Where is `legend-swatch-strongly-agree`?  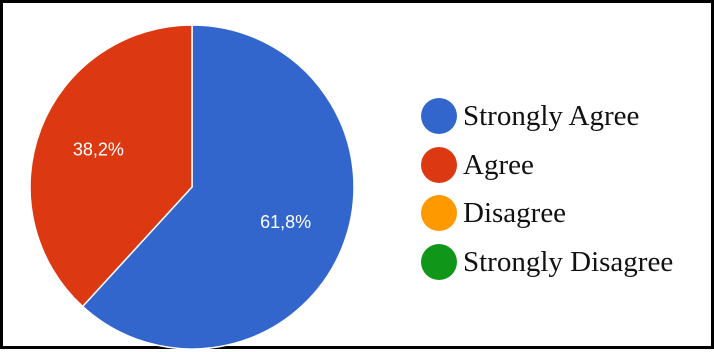
legend-swatch-strongly-agree is located at coordinates (439, 116).